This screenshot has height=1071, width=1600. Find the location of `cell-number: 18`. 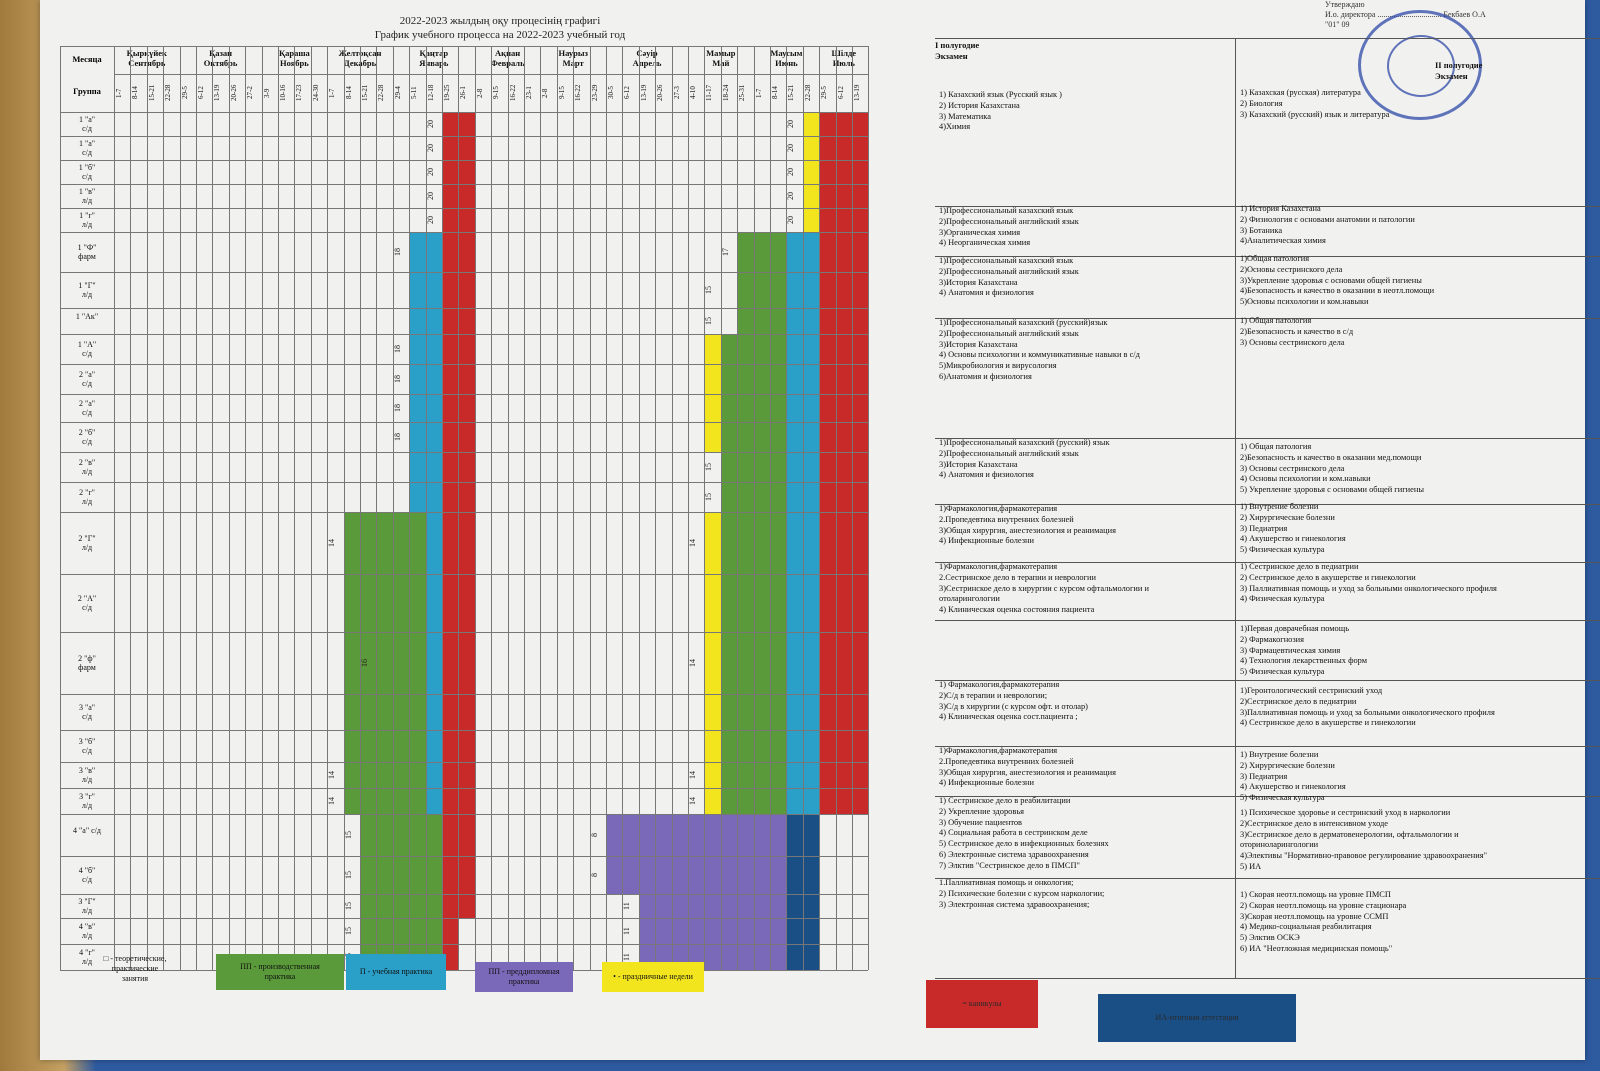

cell-number: 18 is located at coordinates (397, 408).